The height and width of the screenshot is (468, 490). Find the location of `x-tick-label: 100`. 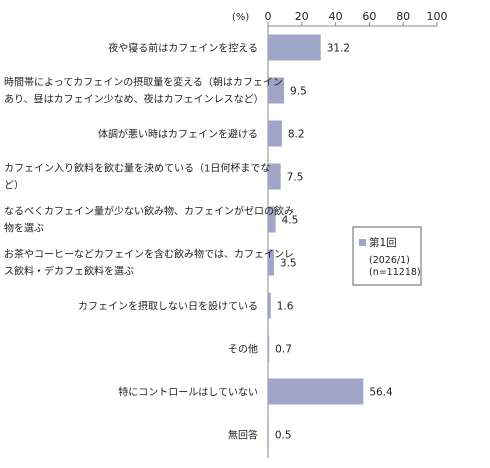

x-tick-label: 100 is located at coordinates (437, 16).